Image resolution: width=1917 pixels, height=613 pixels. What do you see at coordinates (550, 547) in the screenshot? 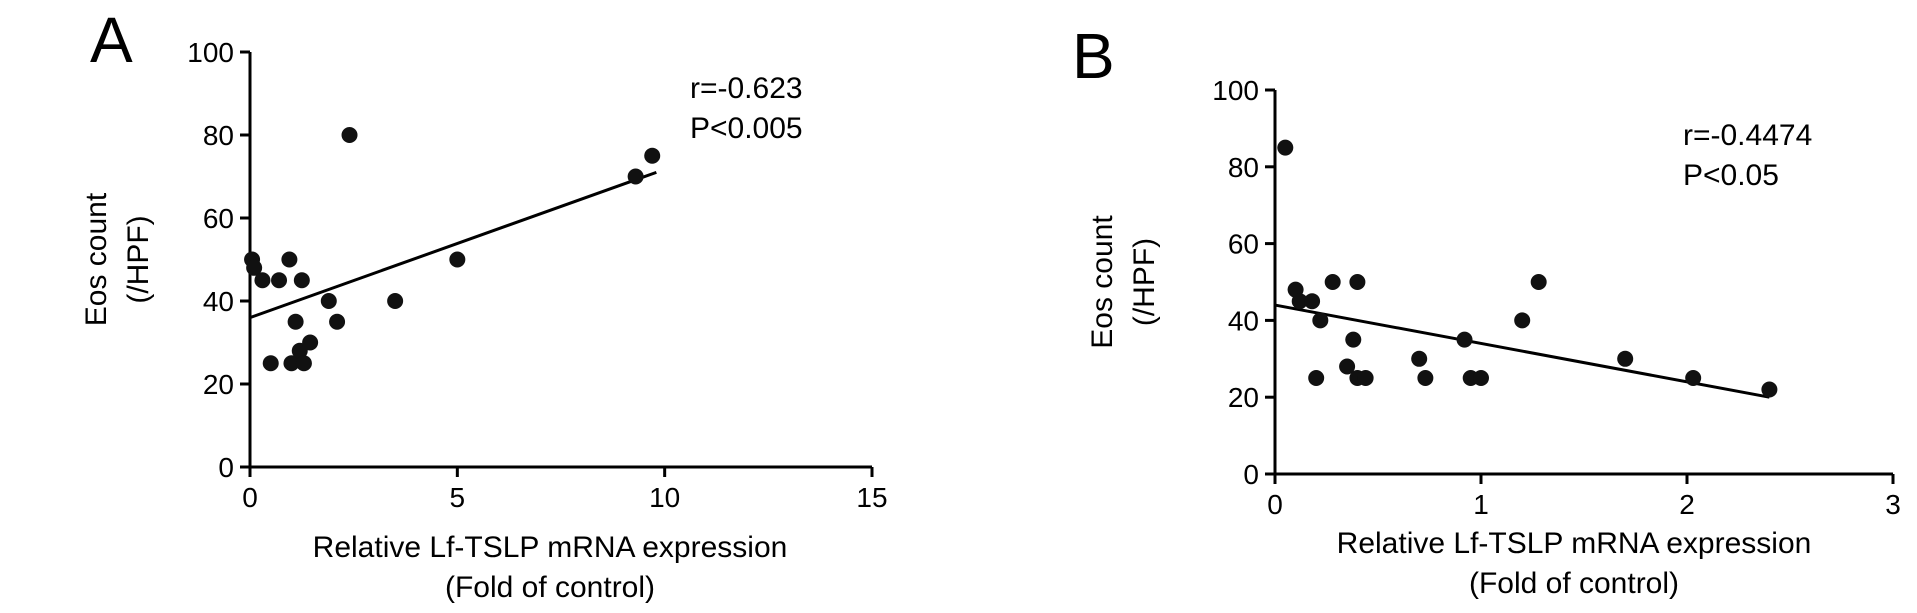
I see `panel-a-x-axis-title: Relative Lf-TSLP mRNA expression` at bounding box center [550, 547].